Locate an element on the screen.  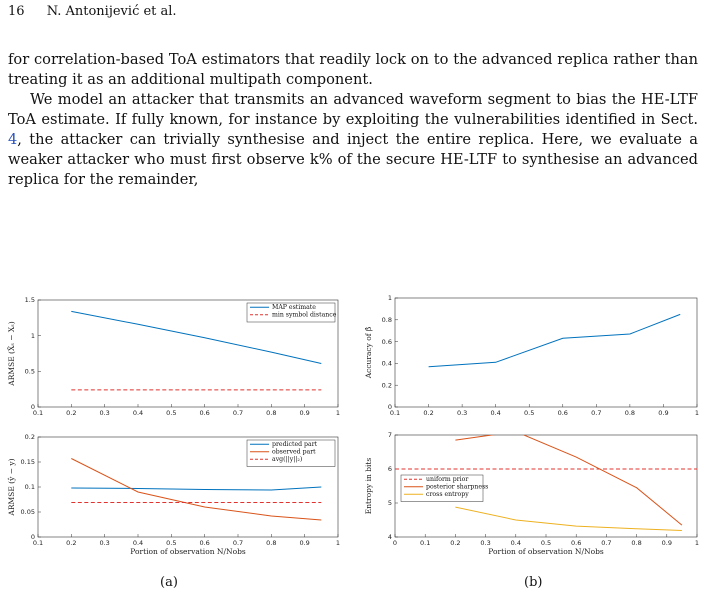
y-tick-label: 7 is located at coordinates (390, 435).